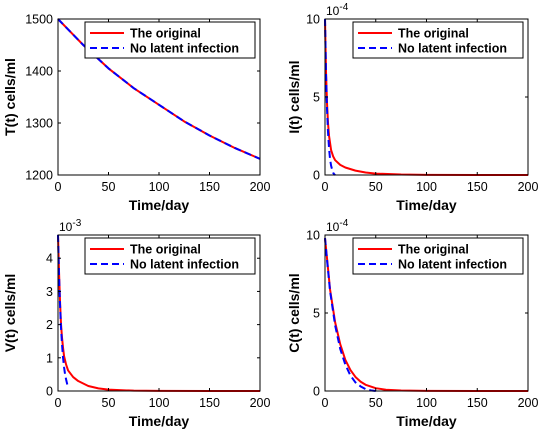 This screenshot has width=541, height=435. What do you see at coordinates (39, 176) in the screenshot?
I see `y-tick-label: 1200` at bounding box center [39, 176].